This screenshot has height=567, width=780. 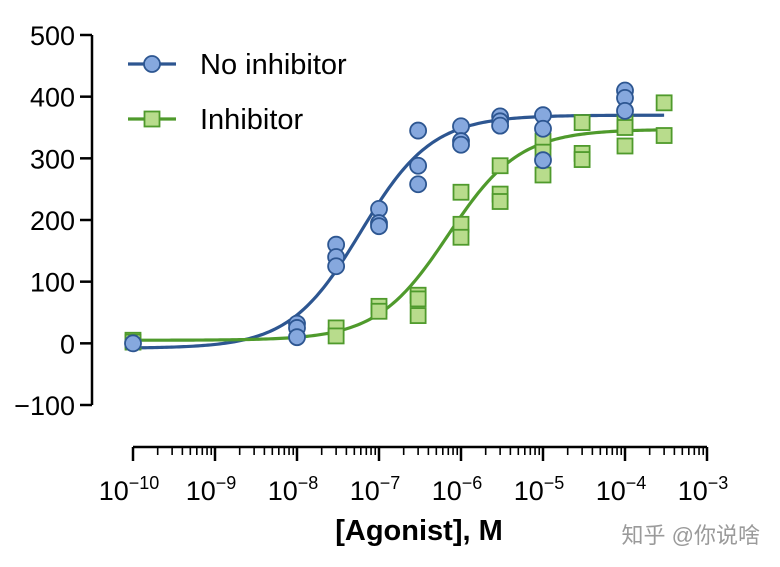 I want to click on x-tick-label: 10⁻⁶, so click(x=457, y=489).